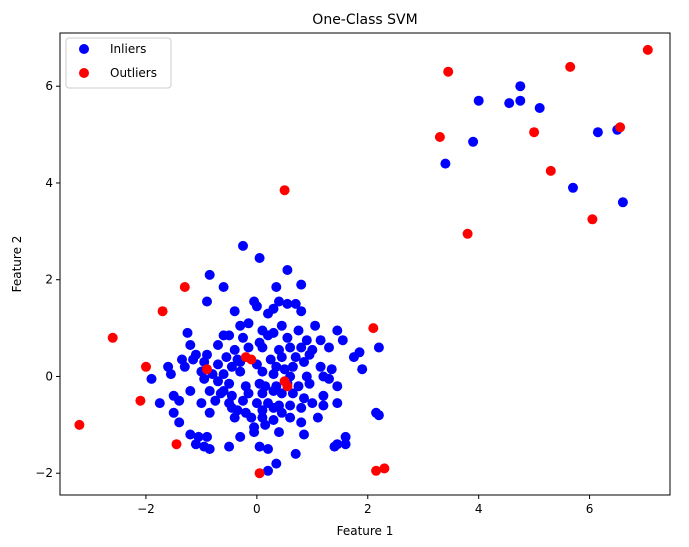 The image size is (689, 547). I want to click on chart-title: One-Class SVM, so click(364, 20).